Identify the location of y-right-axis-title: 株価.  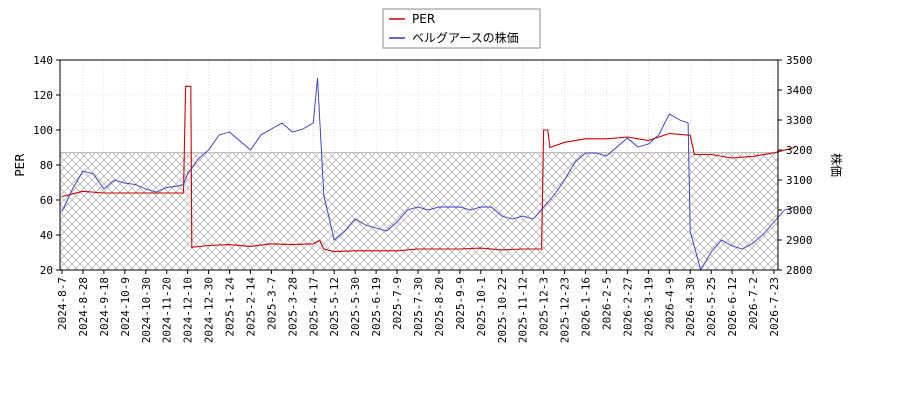
(836, 165).